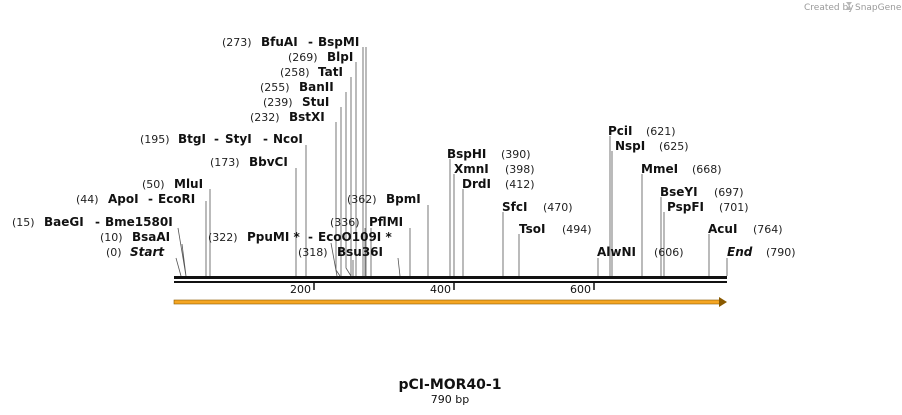 The image size is (902, 415). Describe the element at coordinates (386, 222) in the screenshot. I see `site-name: PflMI` at that location.